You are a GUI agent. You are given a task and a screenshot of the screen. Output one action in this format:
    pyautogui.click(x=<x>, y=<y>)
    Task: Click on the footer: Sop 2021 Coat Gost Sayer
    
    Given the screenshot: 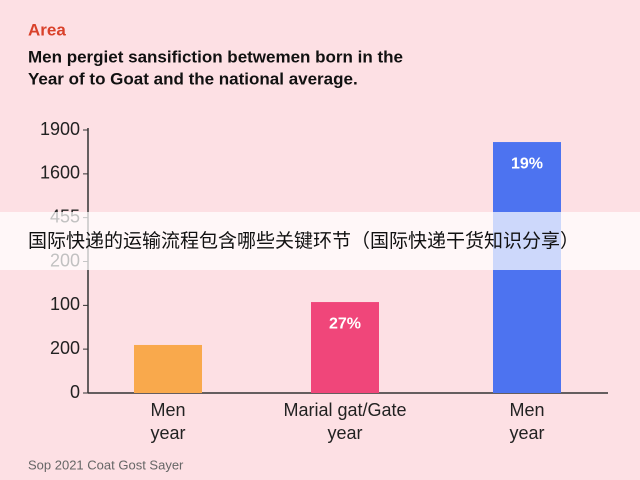 What is the action you would take?
    pyautogui.click(x=106, y=464)
    